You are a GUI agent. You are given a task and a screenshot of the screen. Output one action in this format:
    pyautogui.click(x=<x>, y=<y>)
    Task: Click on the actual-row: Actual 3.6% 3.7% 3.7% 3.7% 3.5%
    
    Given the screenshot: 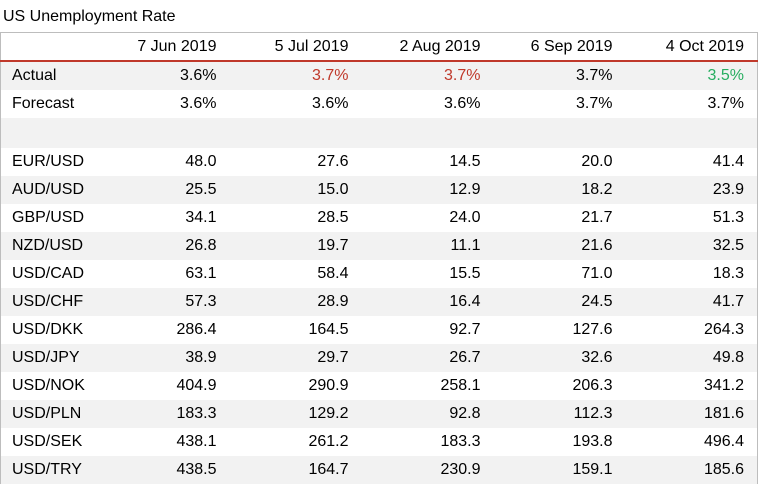 What is the action you would take?
    pyautogui.click(x=379, y=75)
    